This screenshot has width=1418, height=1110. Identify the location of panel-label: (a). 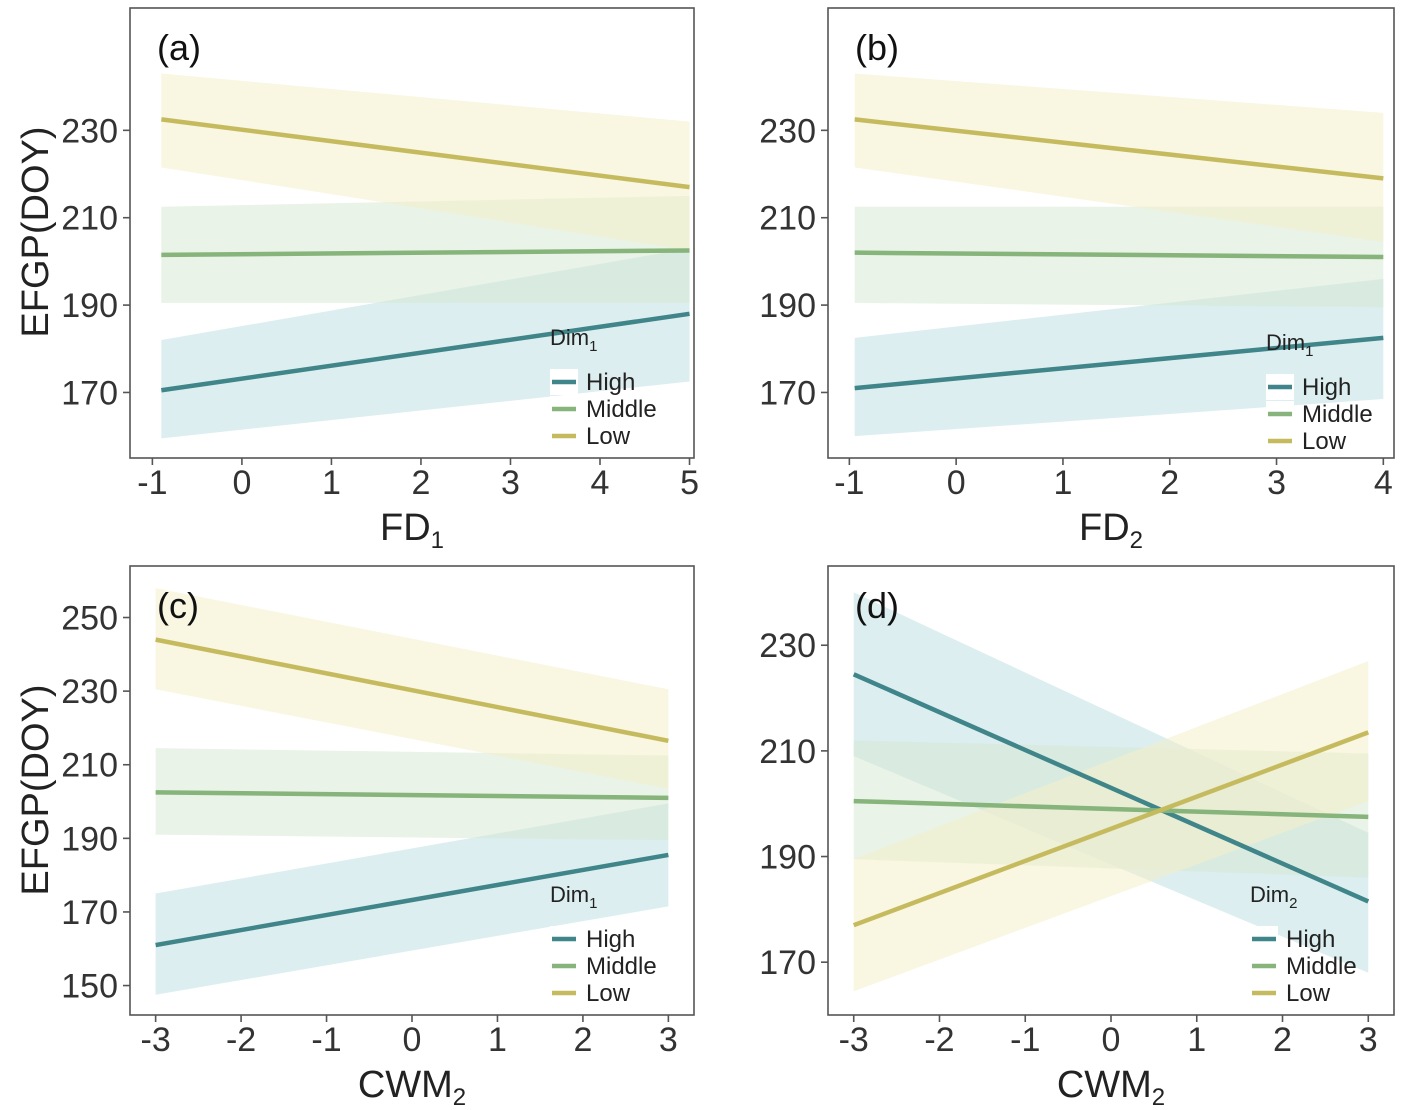
(179, 47).